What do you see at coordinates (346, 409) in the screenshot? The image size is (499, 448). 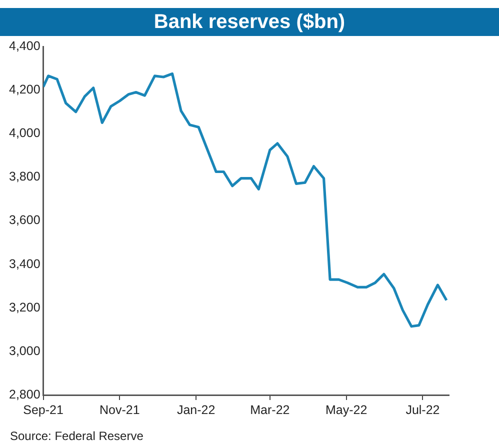 I see `x-tick-label: May-22` at bounding box center [346, 409].